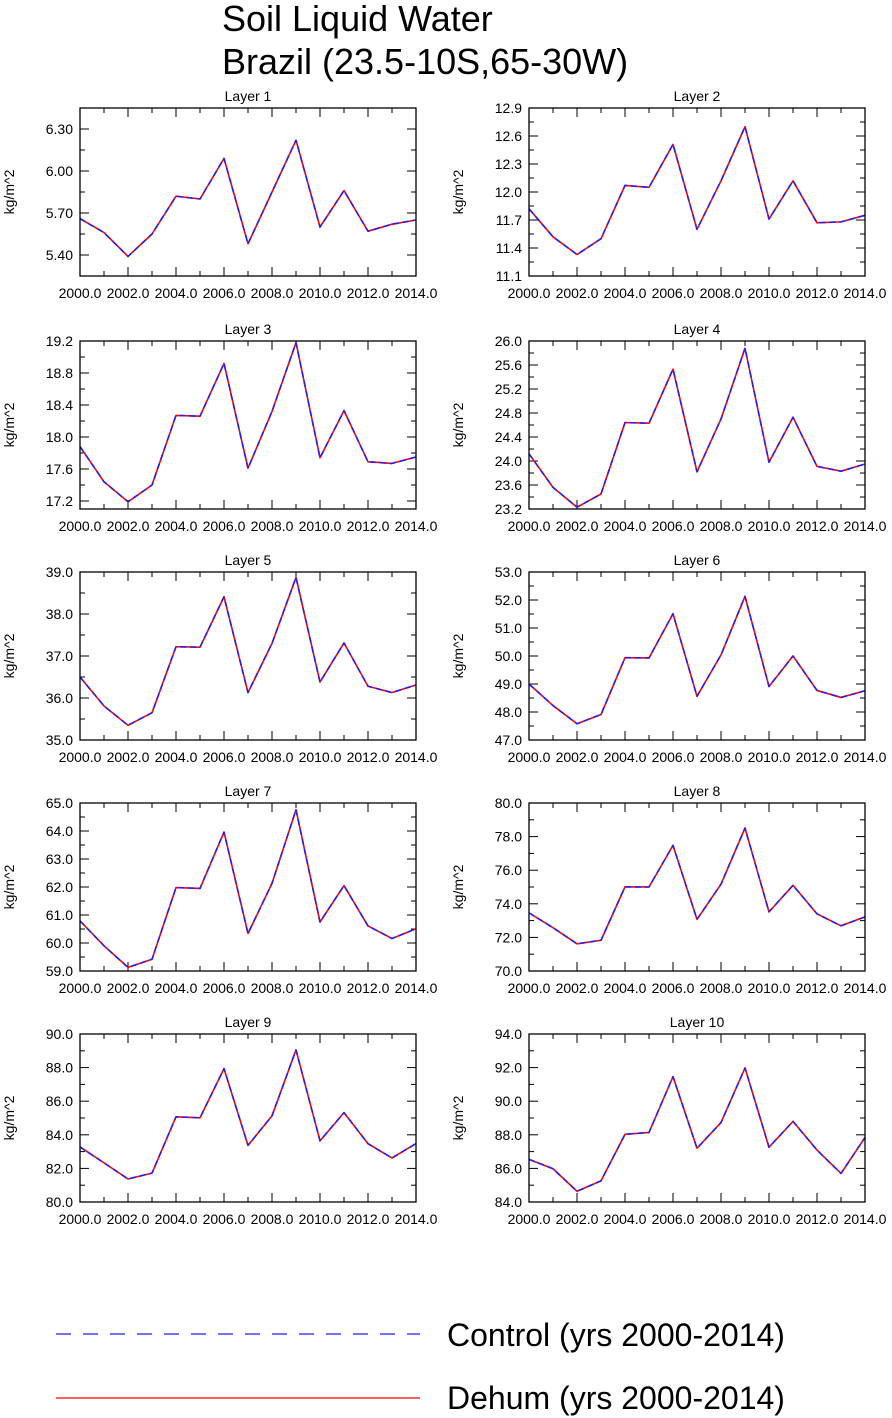 This screenshot has width=892, height=1418. What do you see at coordinates (59, 373) in the screenshot?
I see `y-tick-label: 18.8` at bounding box center [59, 373].